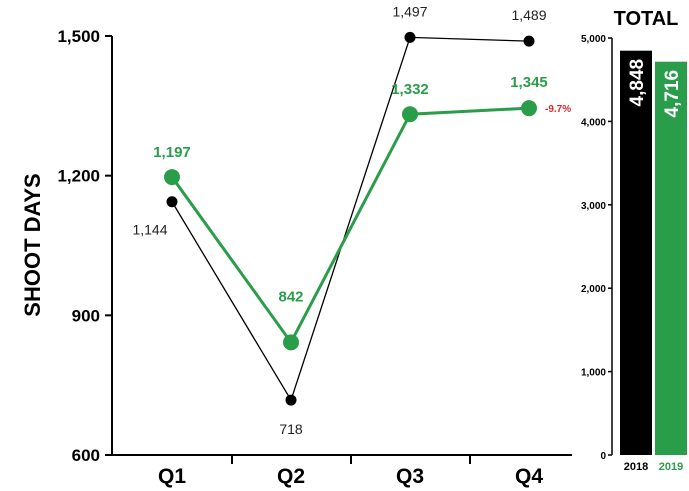 This screenshot has width=689, height=491. Describe the element at coordinates (172, 476) in the screenshot. I see `x-tick-label: Q1` at that location.